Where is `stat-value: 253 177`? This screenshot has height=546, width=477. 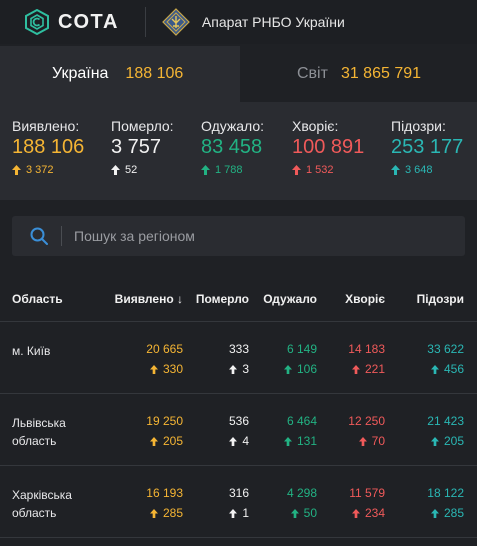 stat-value: 253 177 is located at coordinates (427, 147).